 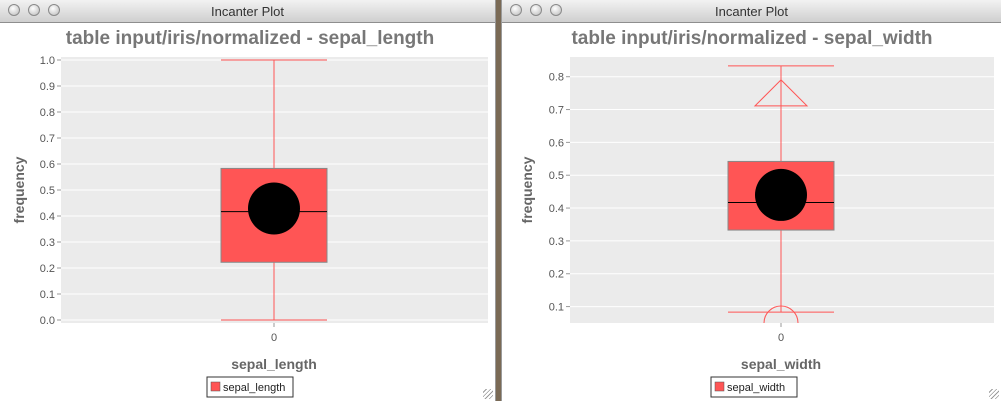 I want to click on far-out-high-marker, so click(x=781, y=93).